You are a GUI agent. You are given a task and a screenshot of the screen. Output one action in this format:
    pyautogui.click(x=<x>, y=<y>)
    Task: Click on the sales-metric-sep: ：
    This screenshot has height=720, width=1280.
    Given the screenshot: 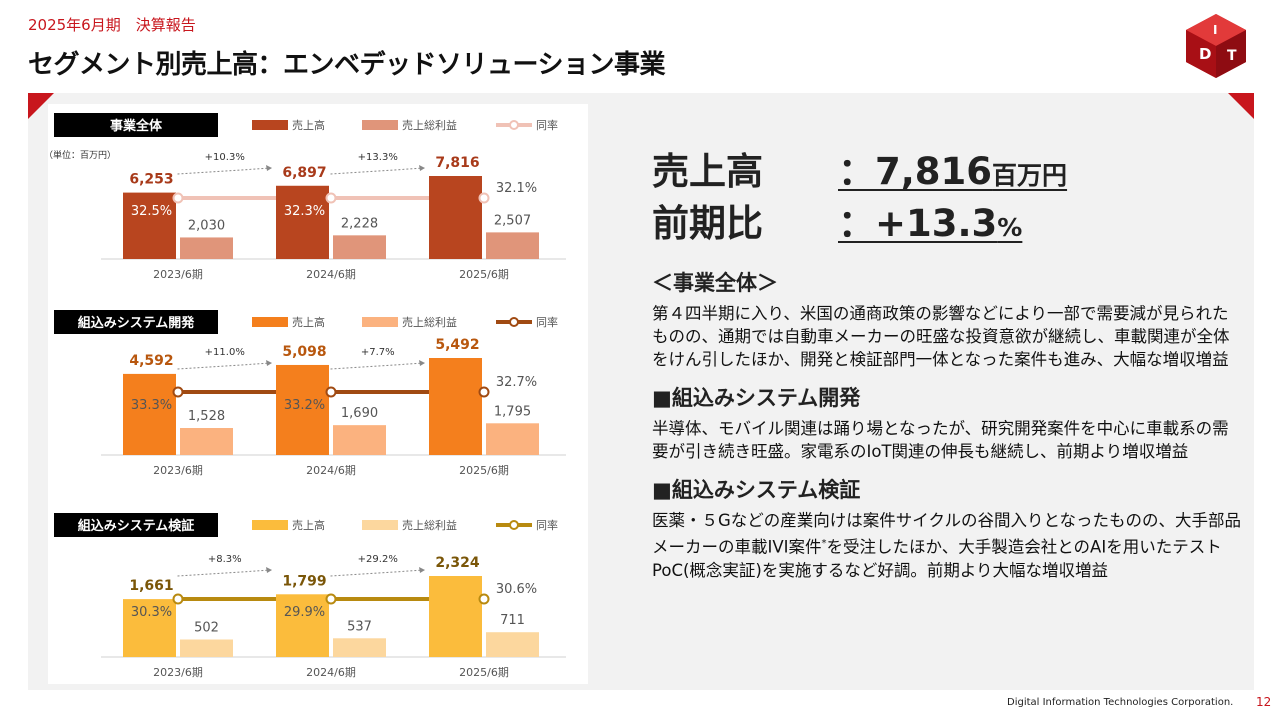 What is the action you would take?
    pyautogui.click(x=856, y=171)
    